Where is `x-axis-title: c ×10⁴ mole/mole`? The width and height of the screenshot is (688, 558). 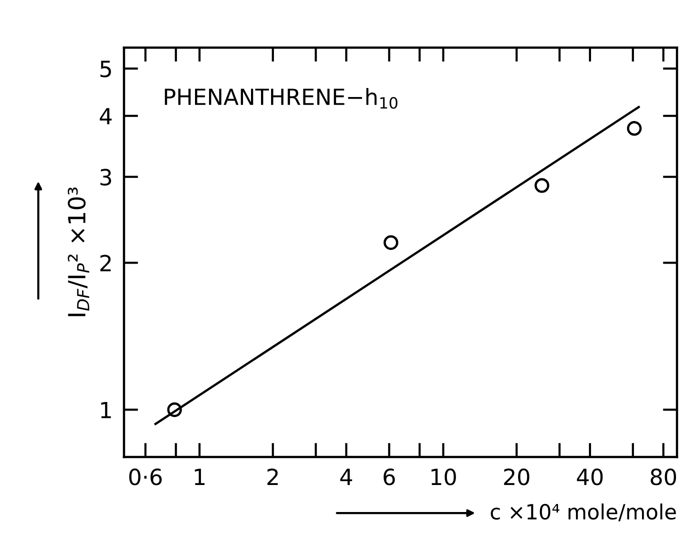
x-axis-title: c ×10⁴ mole/mole is located at coordinates (583, 513).